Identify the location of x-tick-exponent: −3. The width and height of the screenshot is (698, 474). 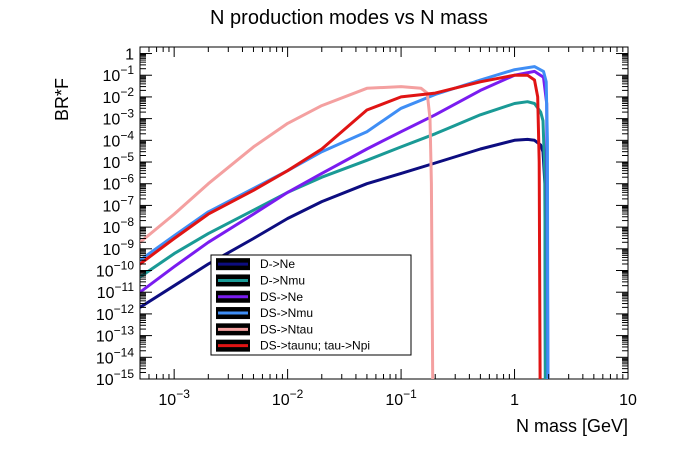
(183, 394).